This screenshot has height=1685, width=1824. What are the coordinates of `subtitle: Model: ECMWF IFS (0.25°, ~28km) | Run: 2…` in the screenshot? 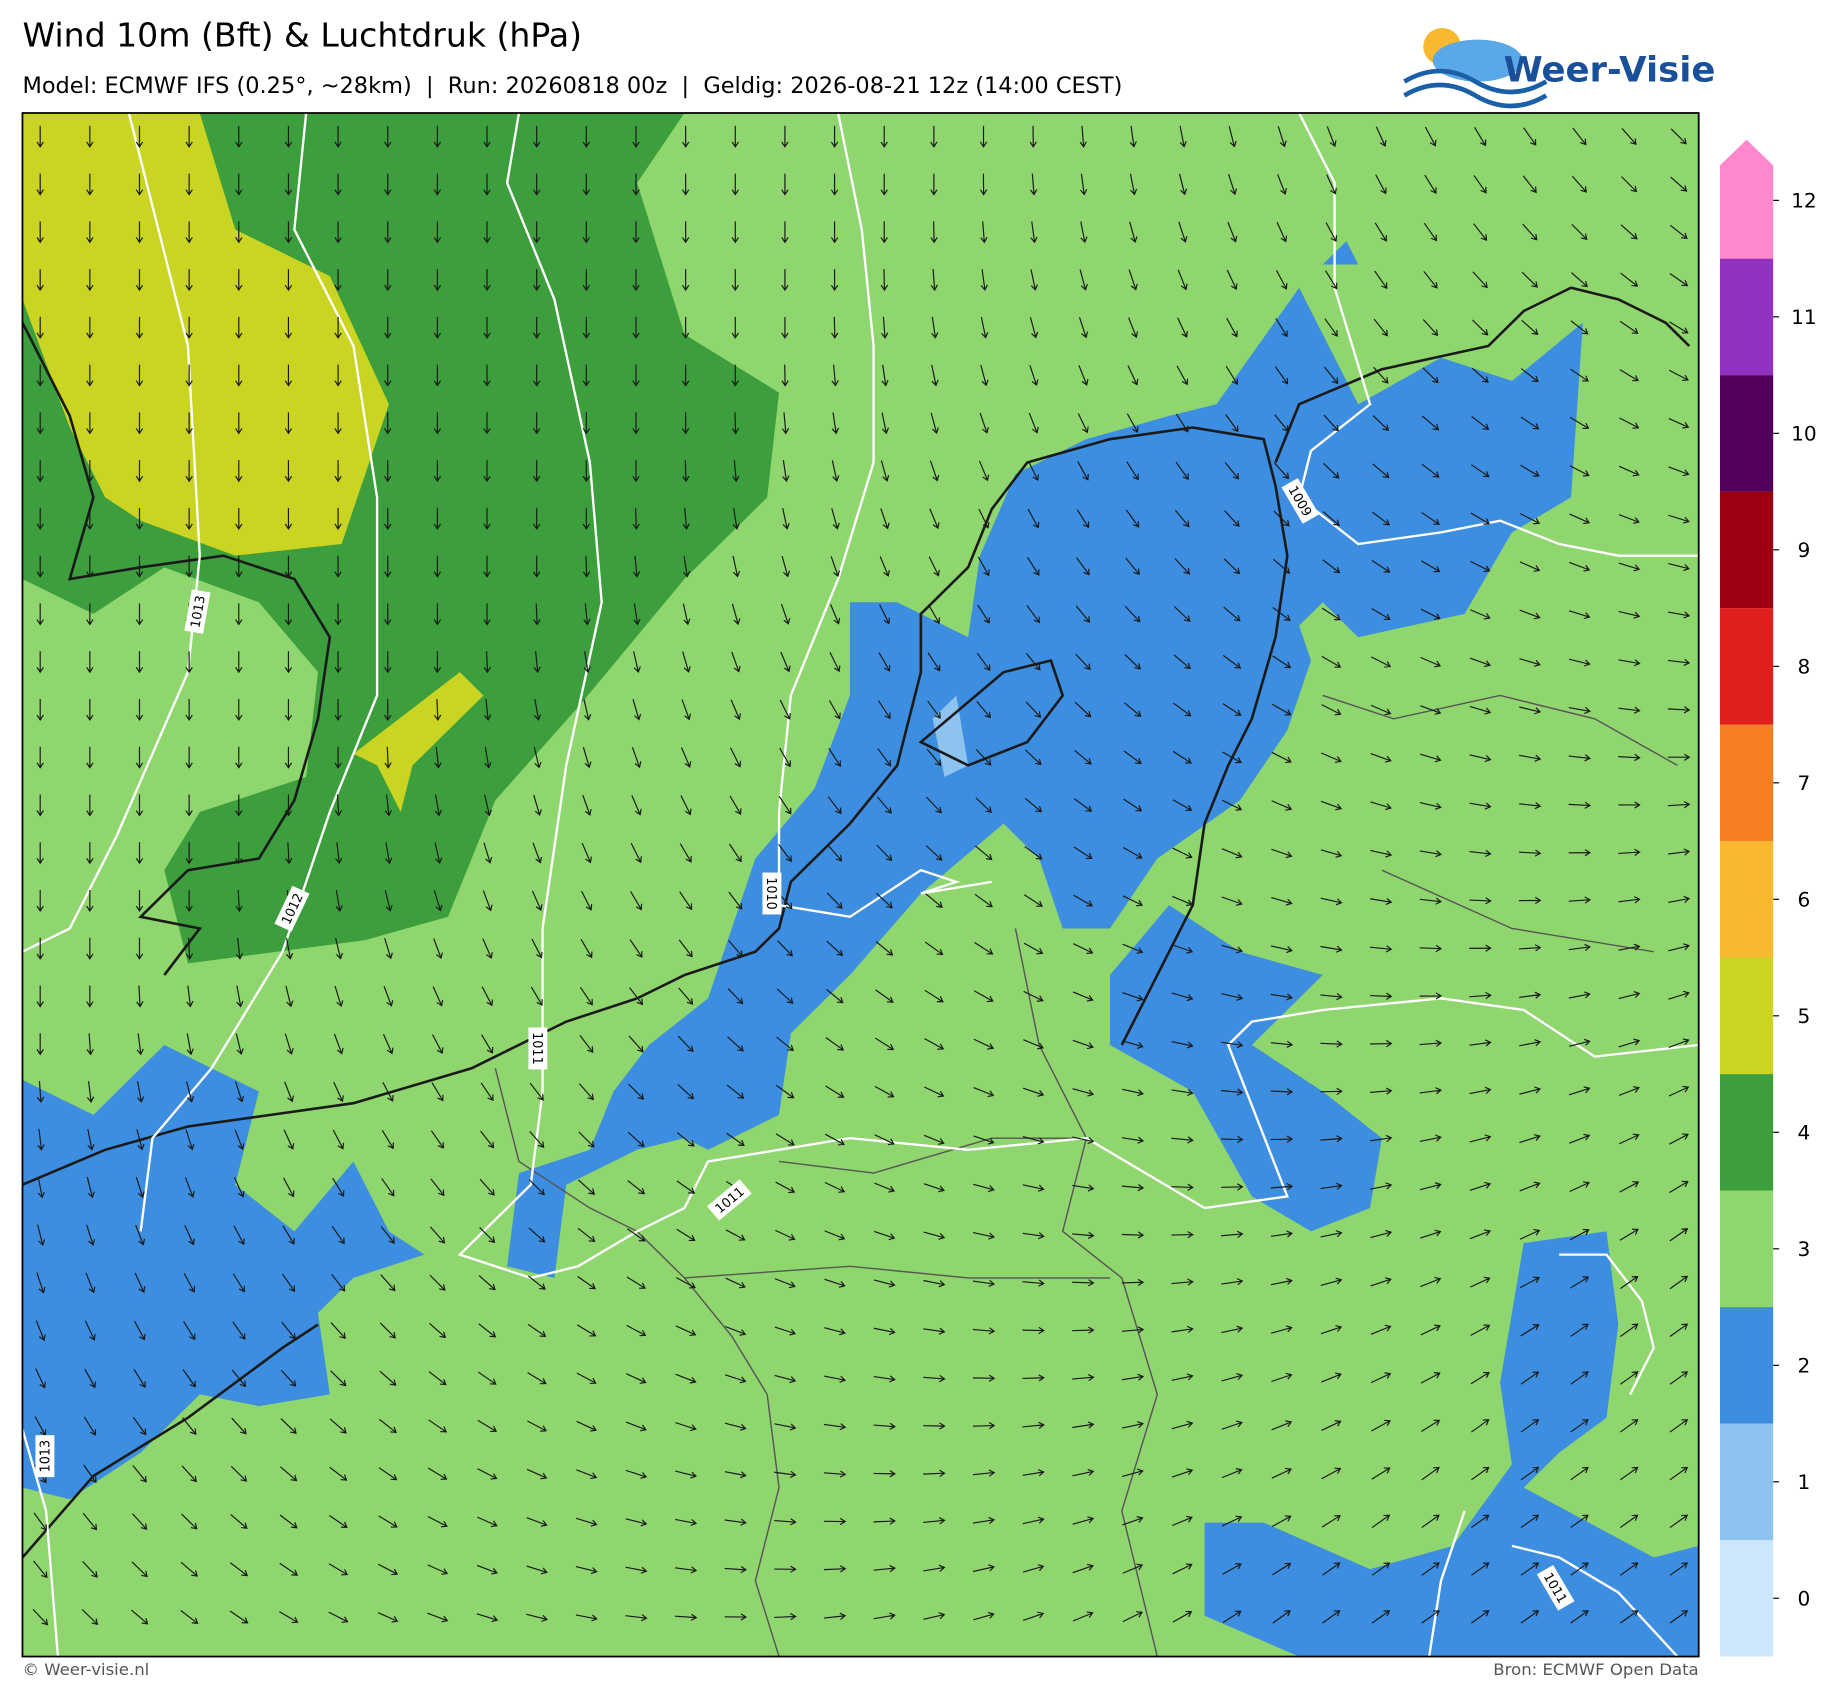 It's located at (572, 86).